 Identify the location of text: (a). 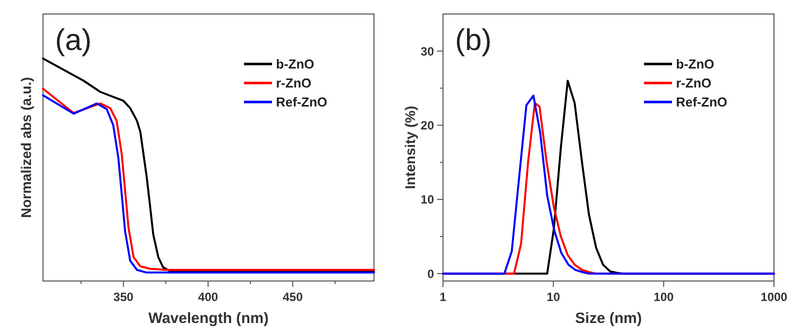
(73, 40).